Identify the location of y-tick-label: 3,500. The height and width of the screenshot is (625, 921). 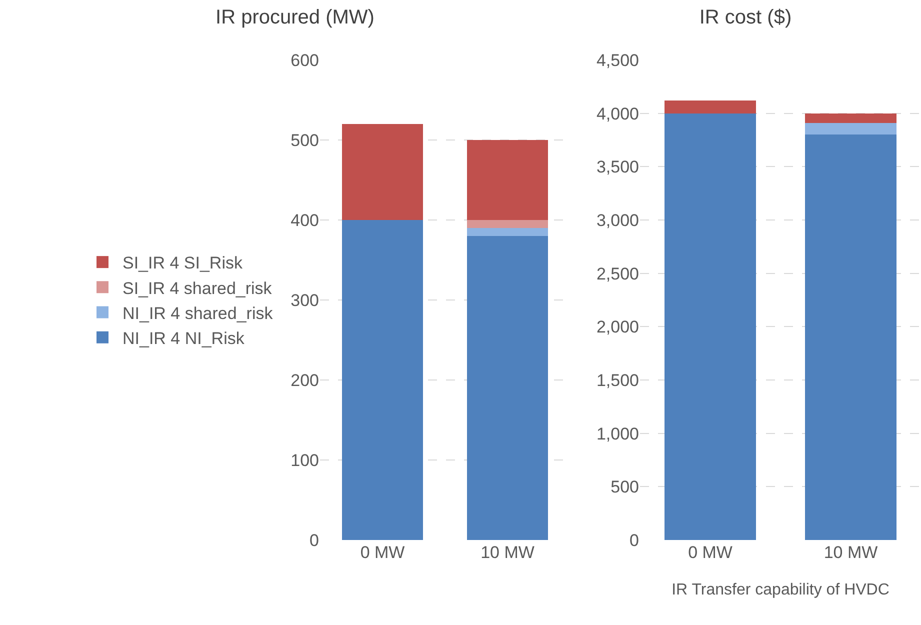
(617, 167).